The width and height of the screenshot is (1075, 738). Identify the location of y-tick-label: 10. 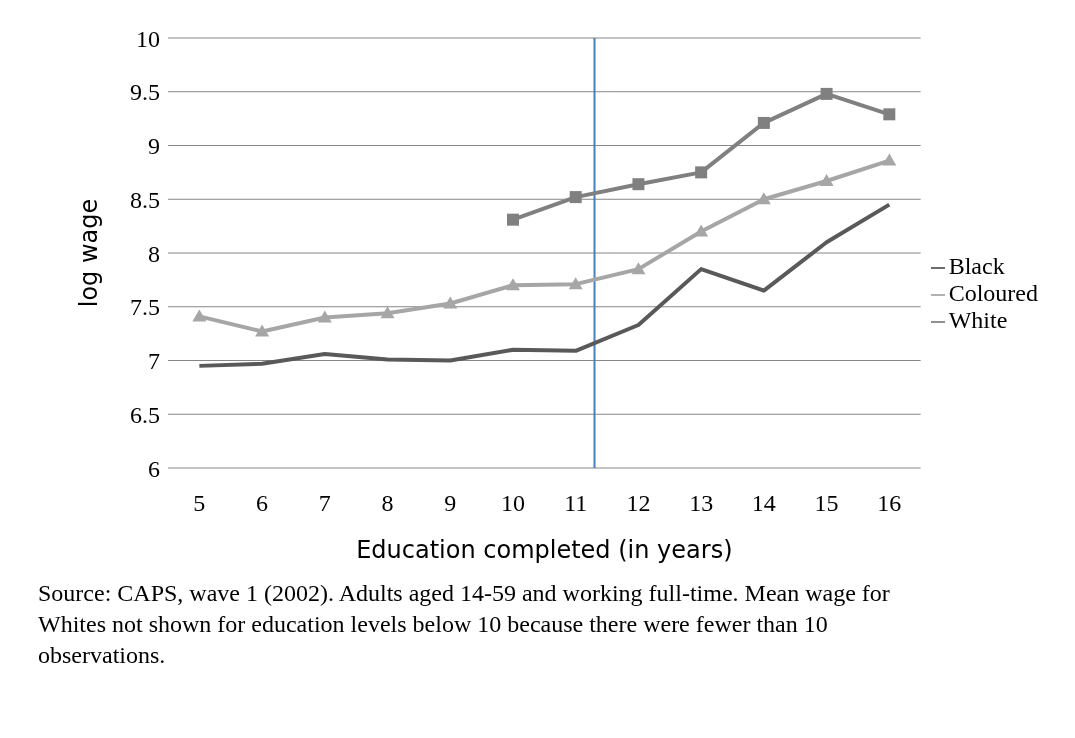
(148, 38).